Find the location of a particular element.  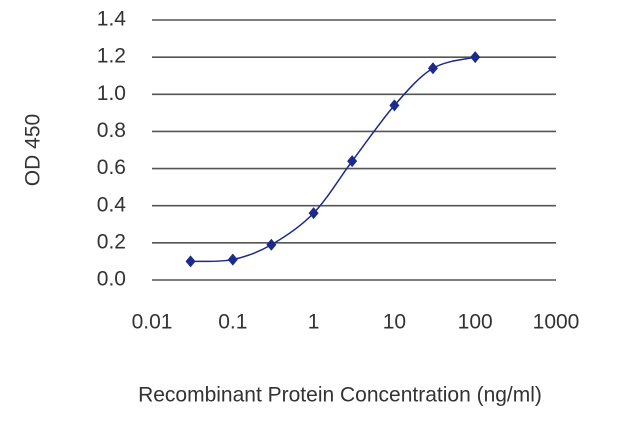

x-tick-label: 10 is located at coordinates (394, 322).